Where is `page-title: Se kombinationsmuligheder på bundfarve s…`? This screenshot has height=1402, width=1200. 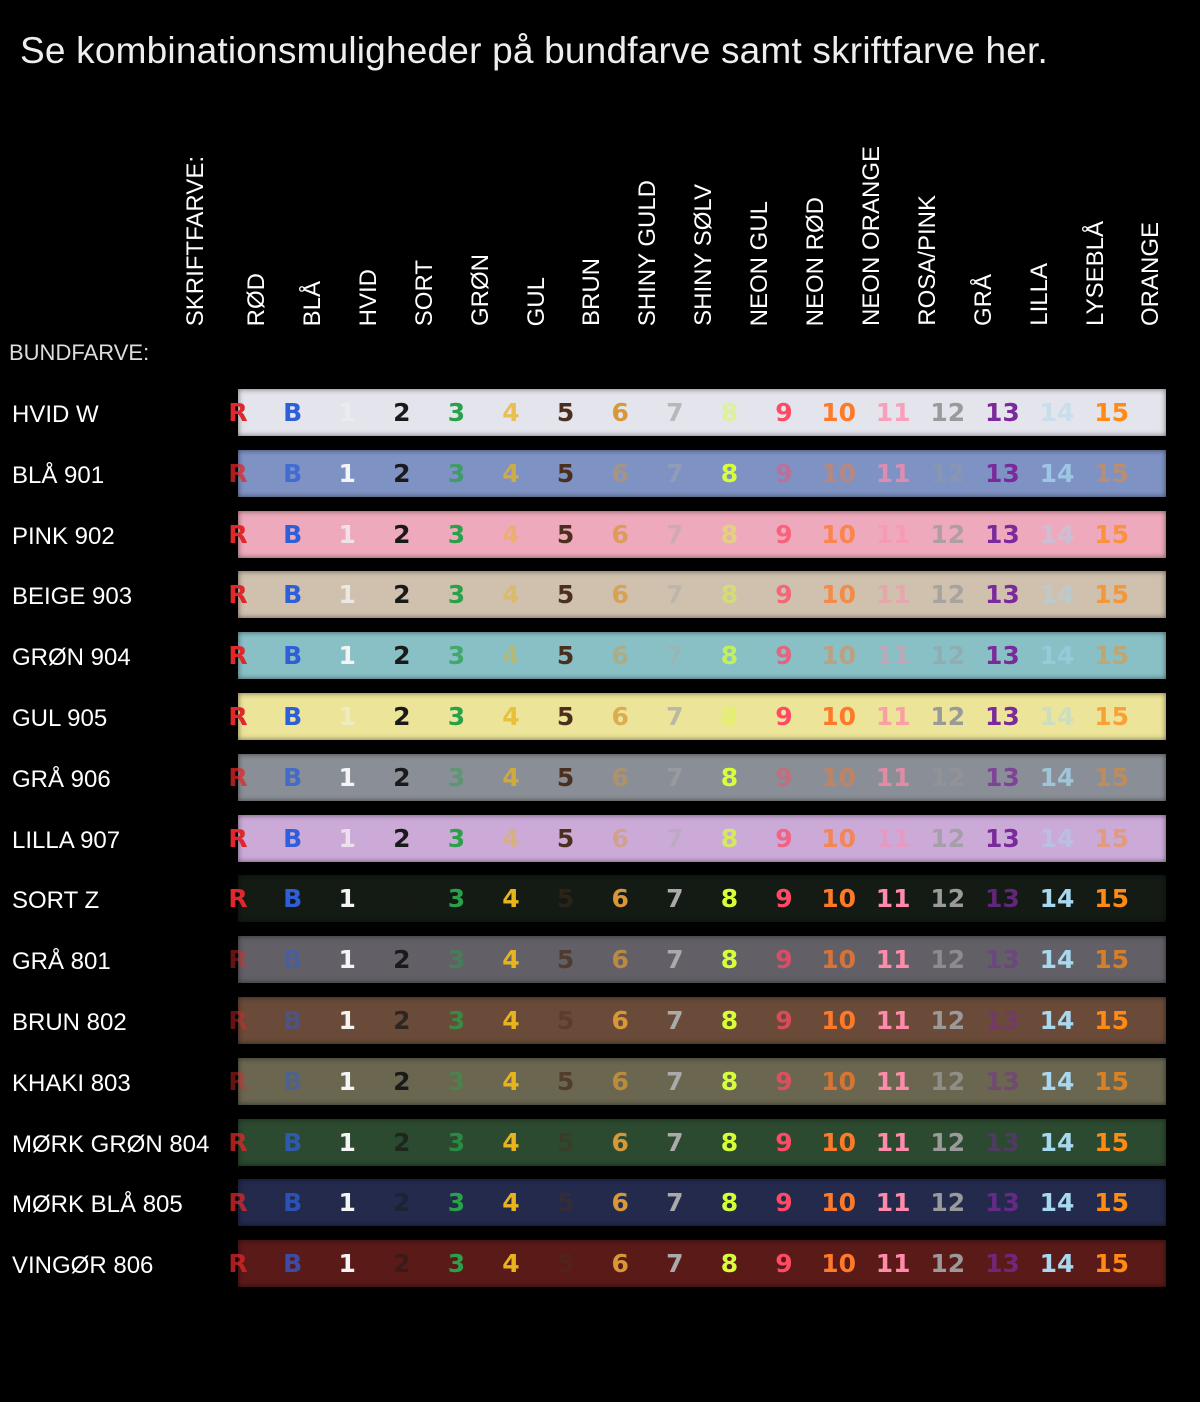
page-title: Se kombinationsmuligheder på bundfarve s… is located at coordinates (534, 50).